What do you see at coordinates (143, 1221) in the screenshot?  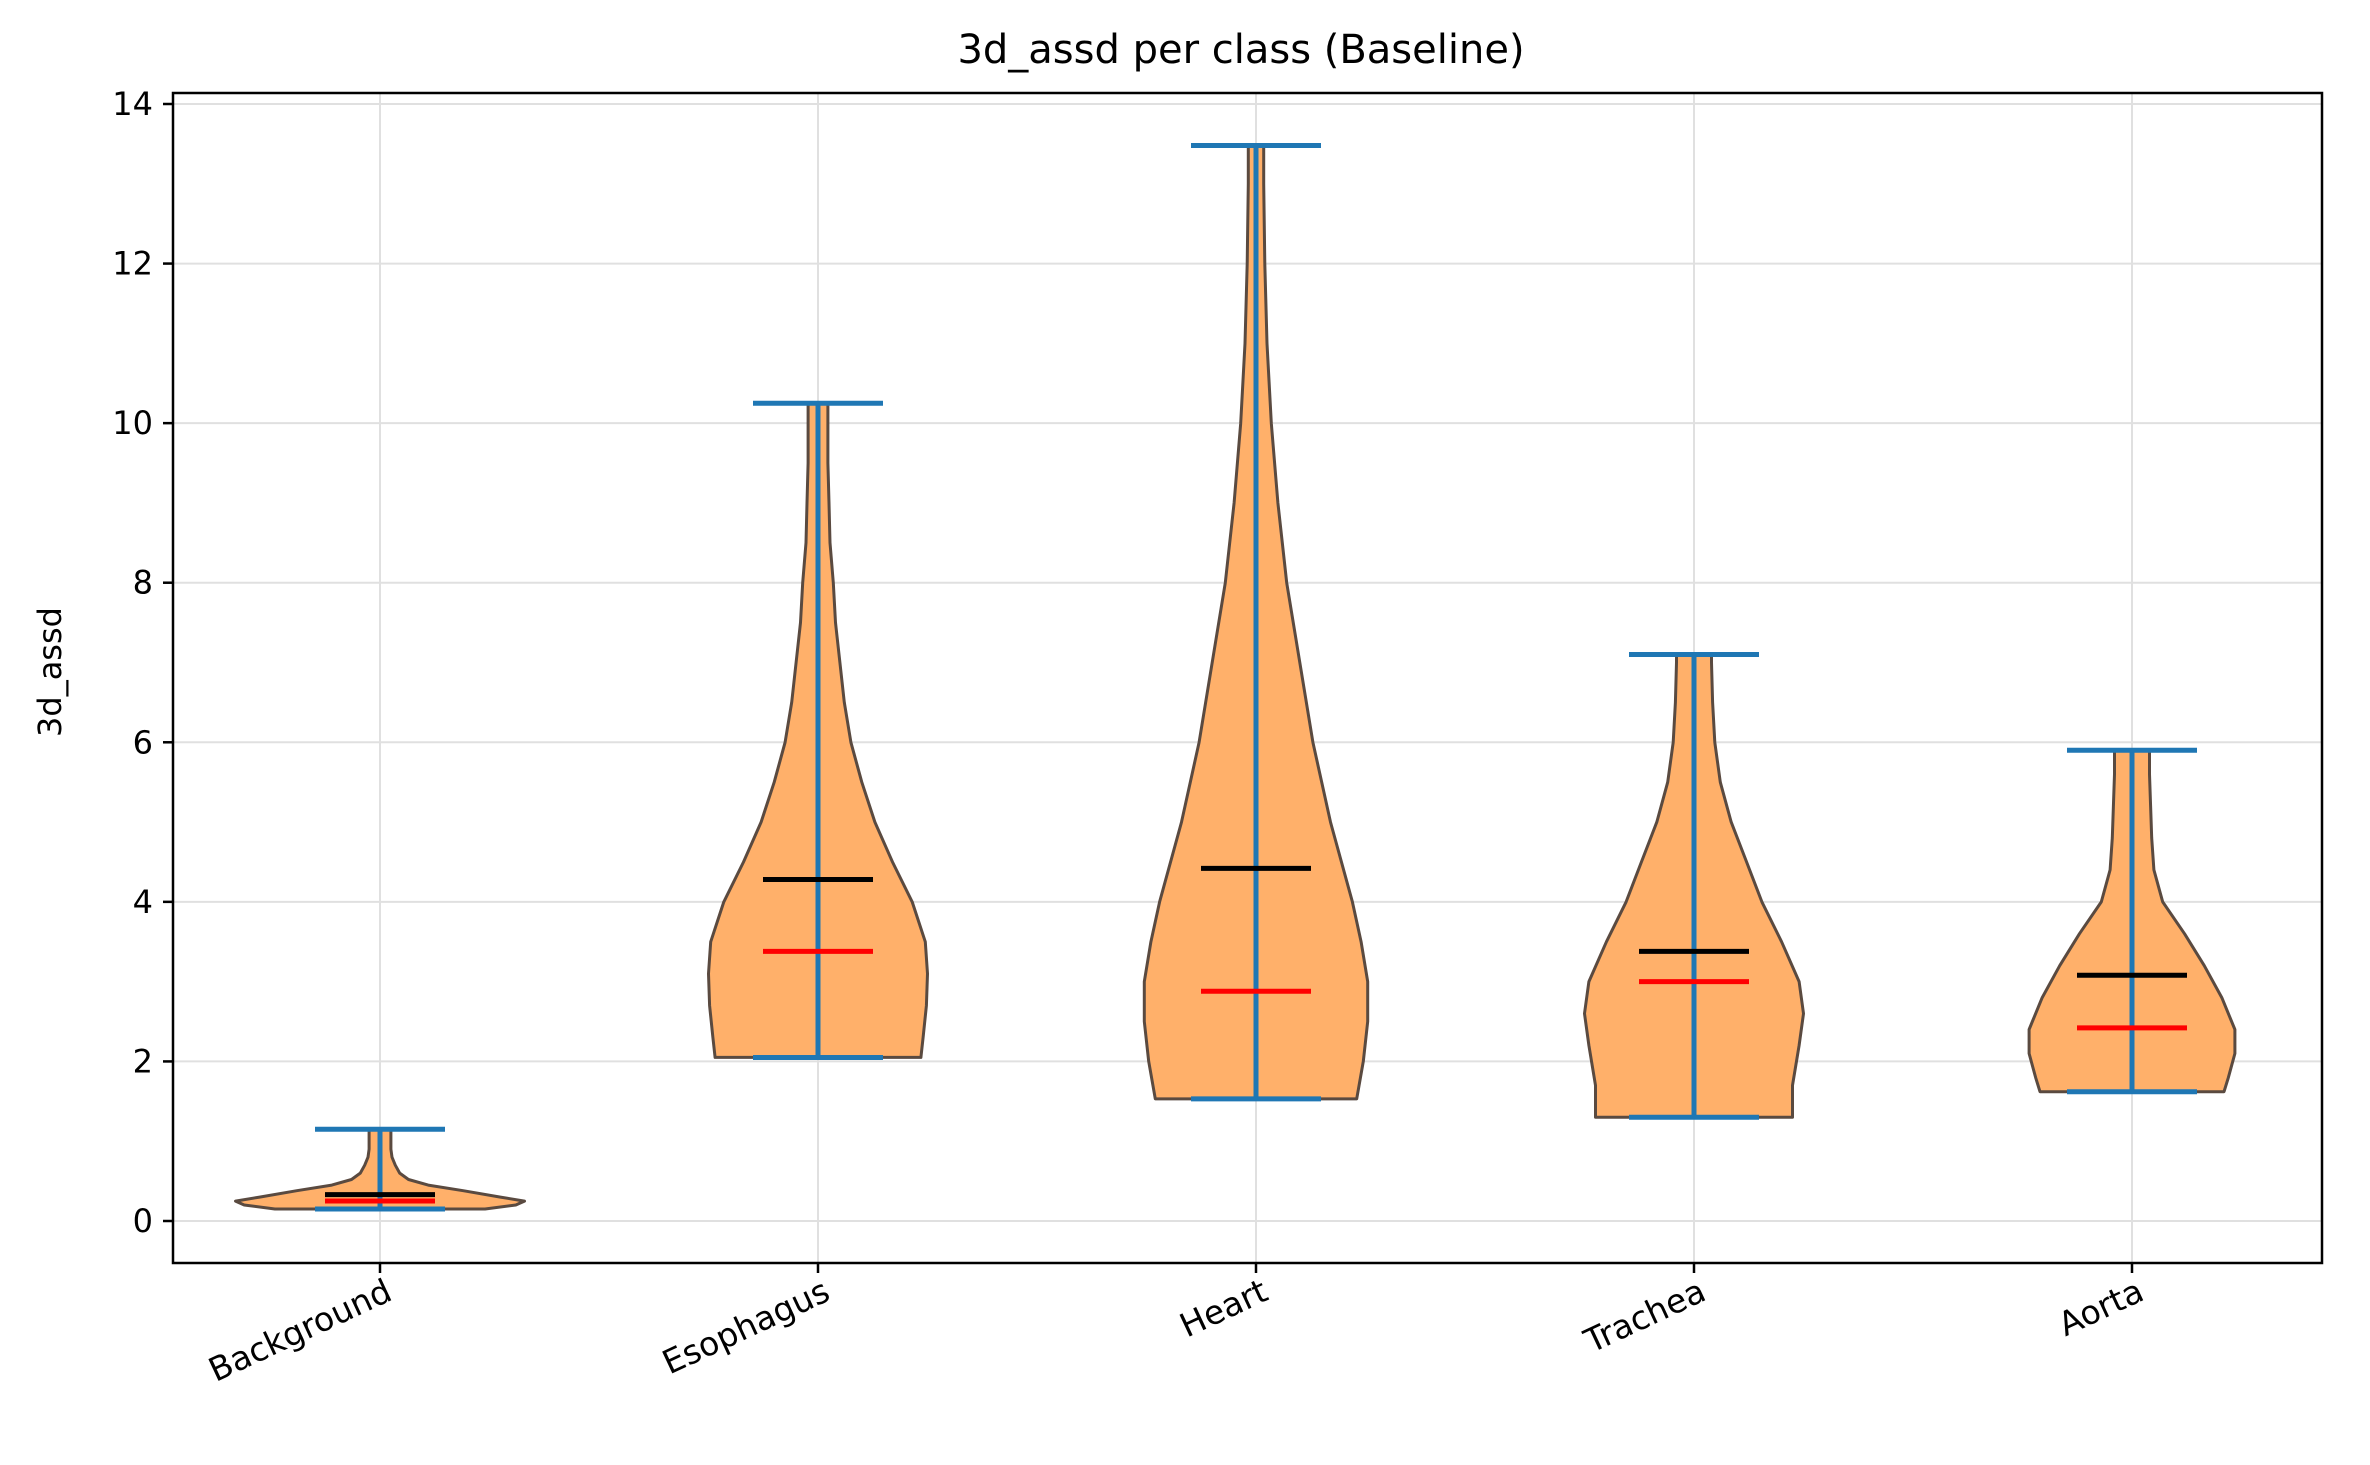 I see `y-tick-label: 0` at bounding box center [143, 1221].